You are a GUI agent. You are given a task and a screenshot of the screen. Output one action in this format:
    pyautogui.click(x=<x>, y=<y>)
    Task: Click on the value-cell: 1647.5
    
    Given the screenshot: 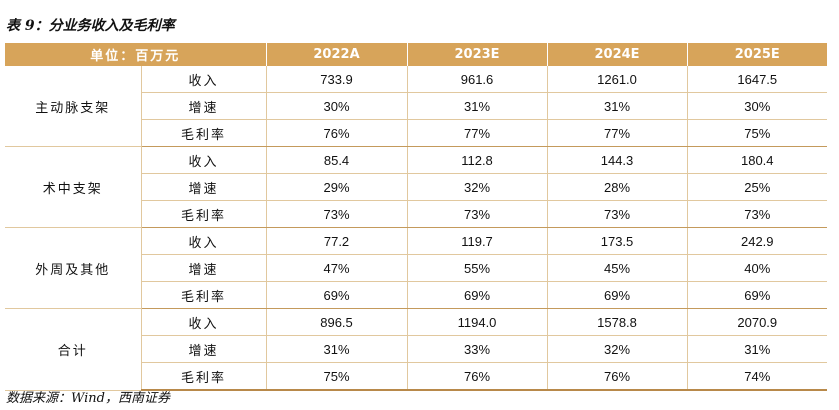 What is the action you would take?
    pyautogui.click(x=757, y=79)
    